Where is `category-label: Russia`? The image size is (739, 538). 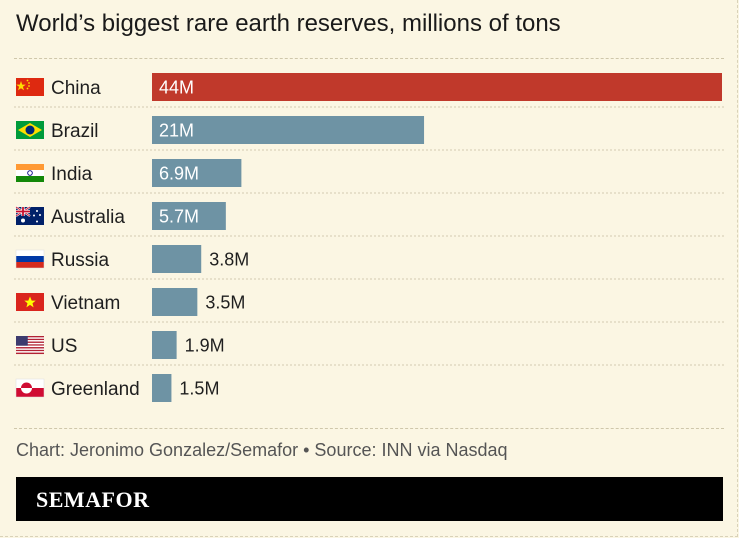
category-label: Russia is located at coordinates (80, 260).